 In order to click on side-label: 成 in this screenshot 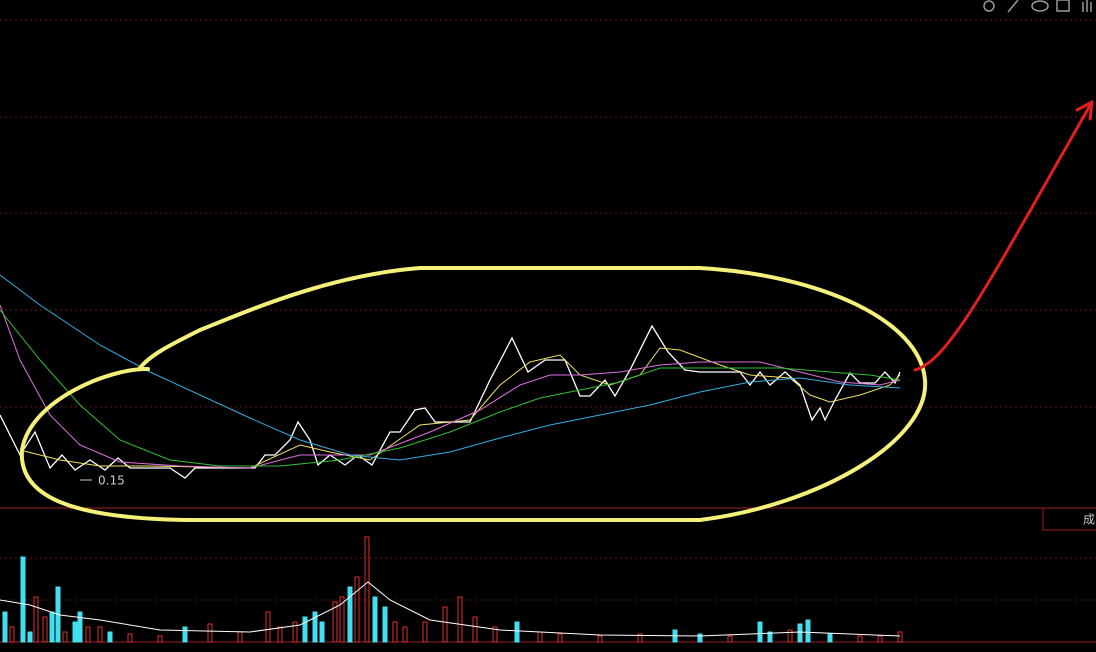, I will do `click(1089, 520)`.